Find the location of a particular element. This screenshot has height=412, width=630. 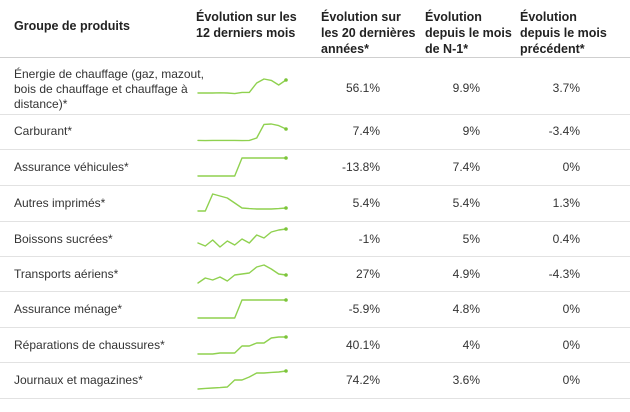

change-since-prior-year: 4.8% is located at coordinates (466, 309).